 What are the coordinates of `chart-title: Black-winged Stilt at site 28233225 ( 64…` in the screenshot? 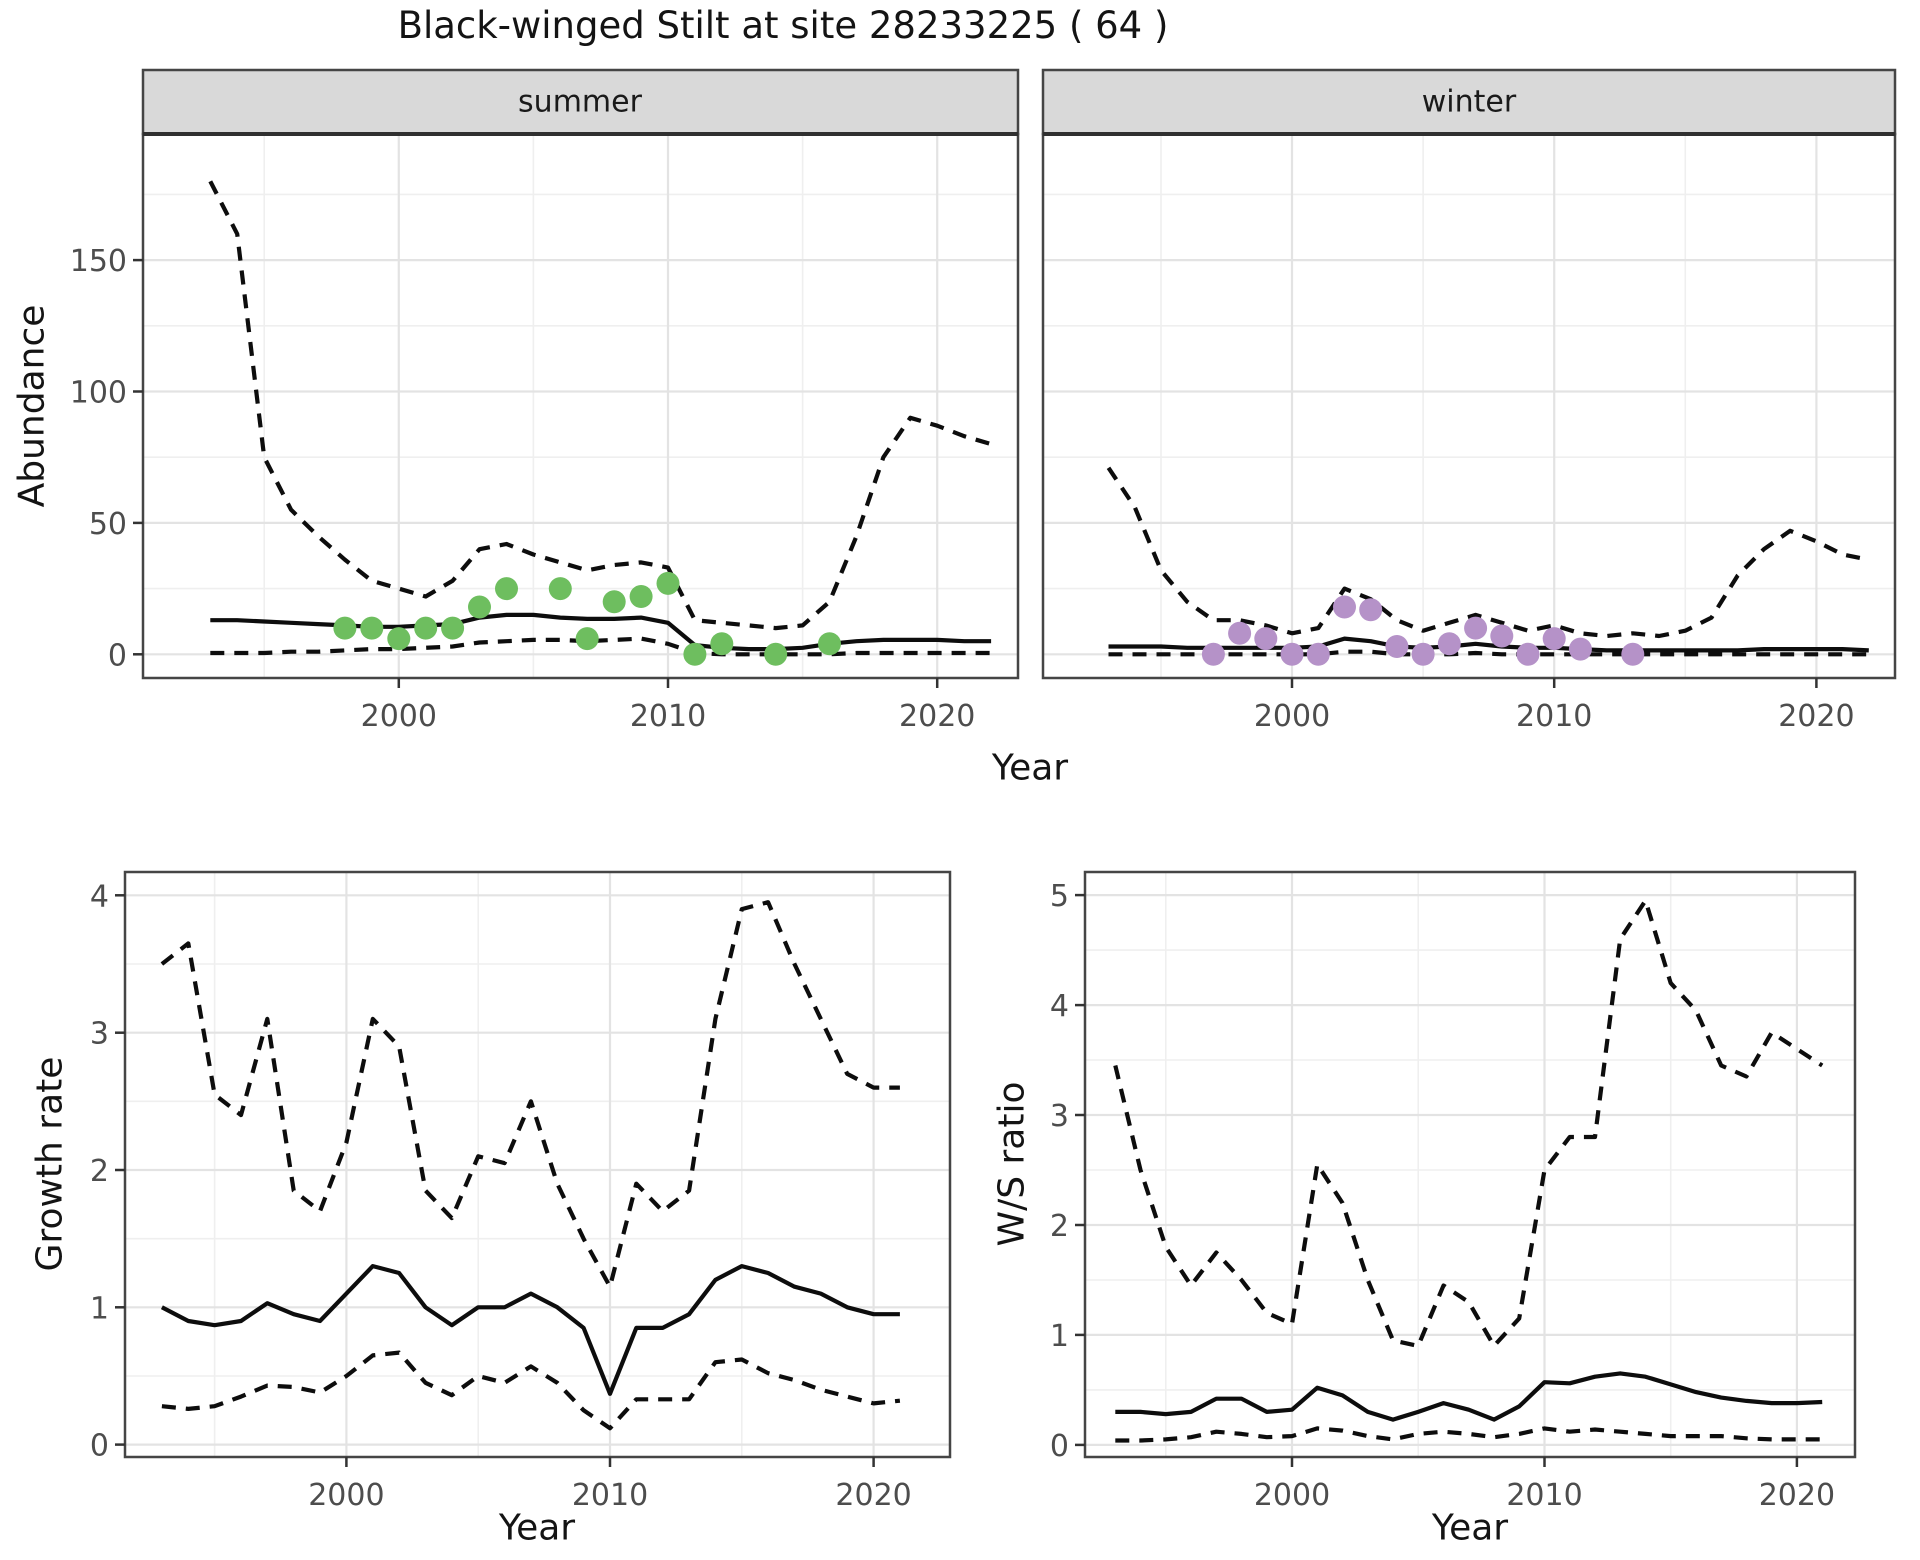 It's located at (783, 25).